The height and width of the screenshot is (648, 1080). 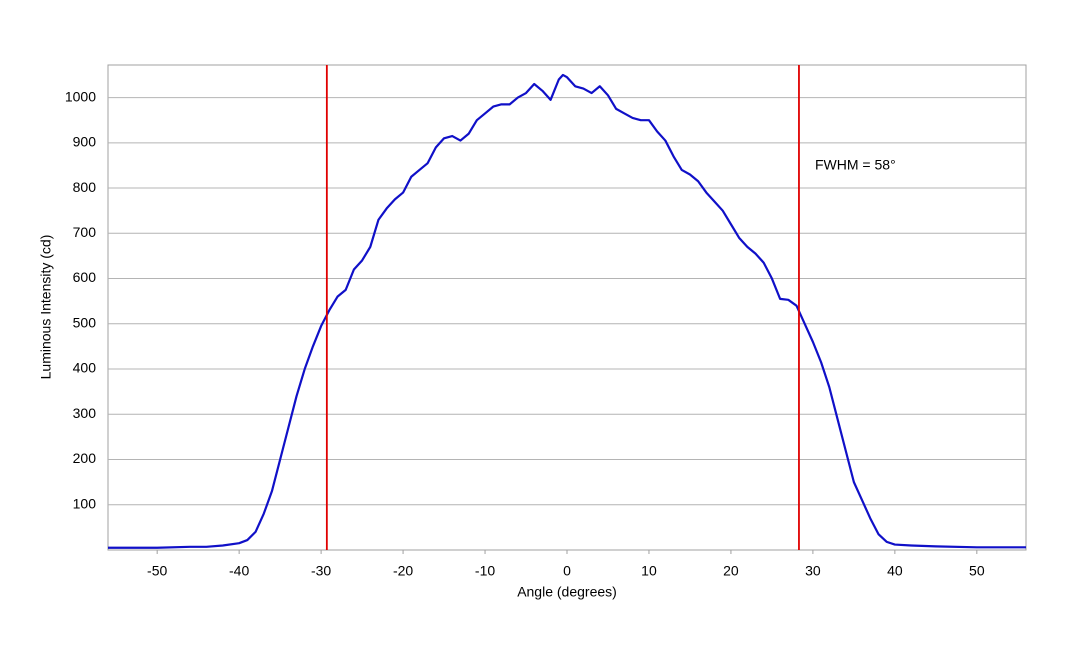 What do you see at coordinates (85, 322) in the screenshot?
I see `y-tick-label: 500` at bounding box center [85, 322].